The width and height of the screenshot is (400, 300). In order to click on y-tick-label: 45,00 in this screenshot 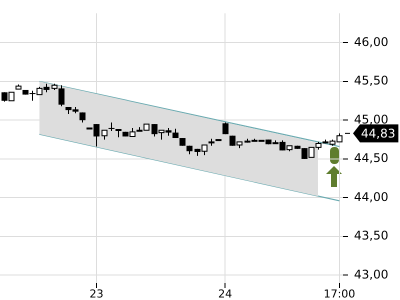, I will do `click(371, 119)`.